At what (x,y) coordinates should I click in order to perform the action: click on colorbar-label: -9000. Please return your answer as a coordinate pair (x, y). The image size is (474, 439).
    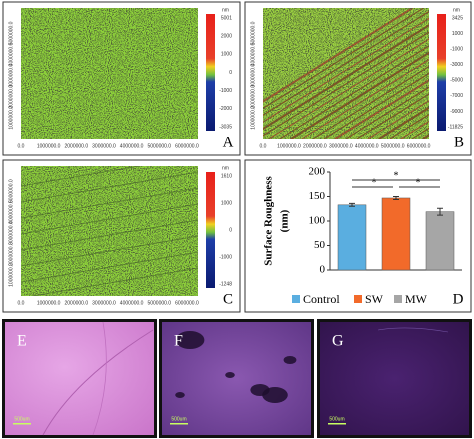
    Looking at the image, I should click on (456, 112).